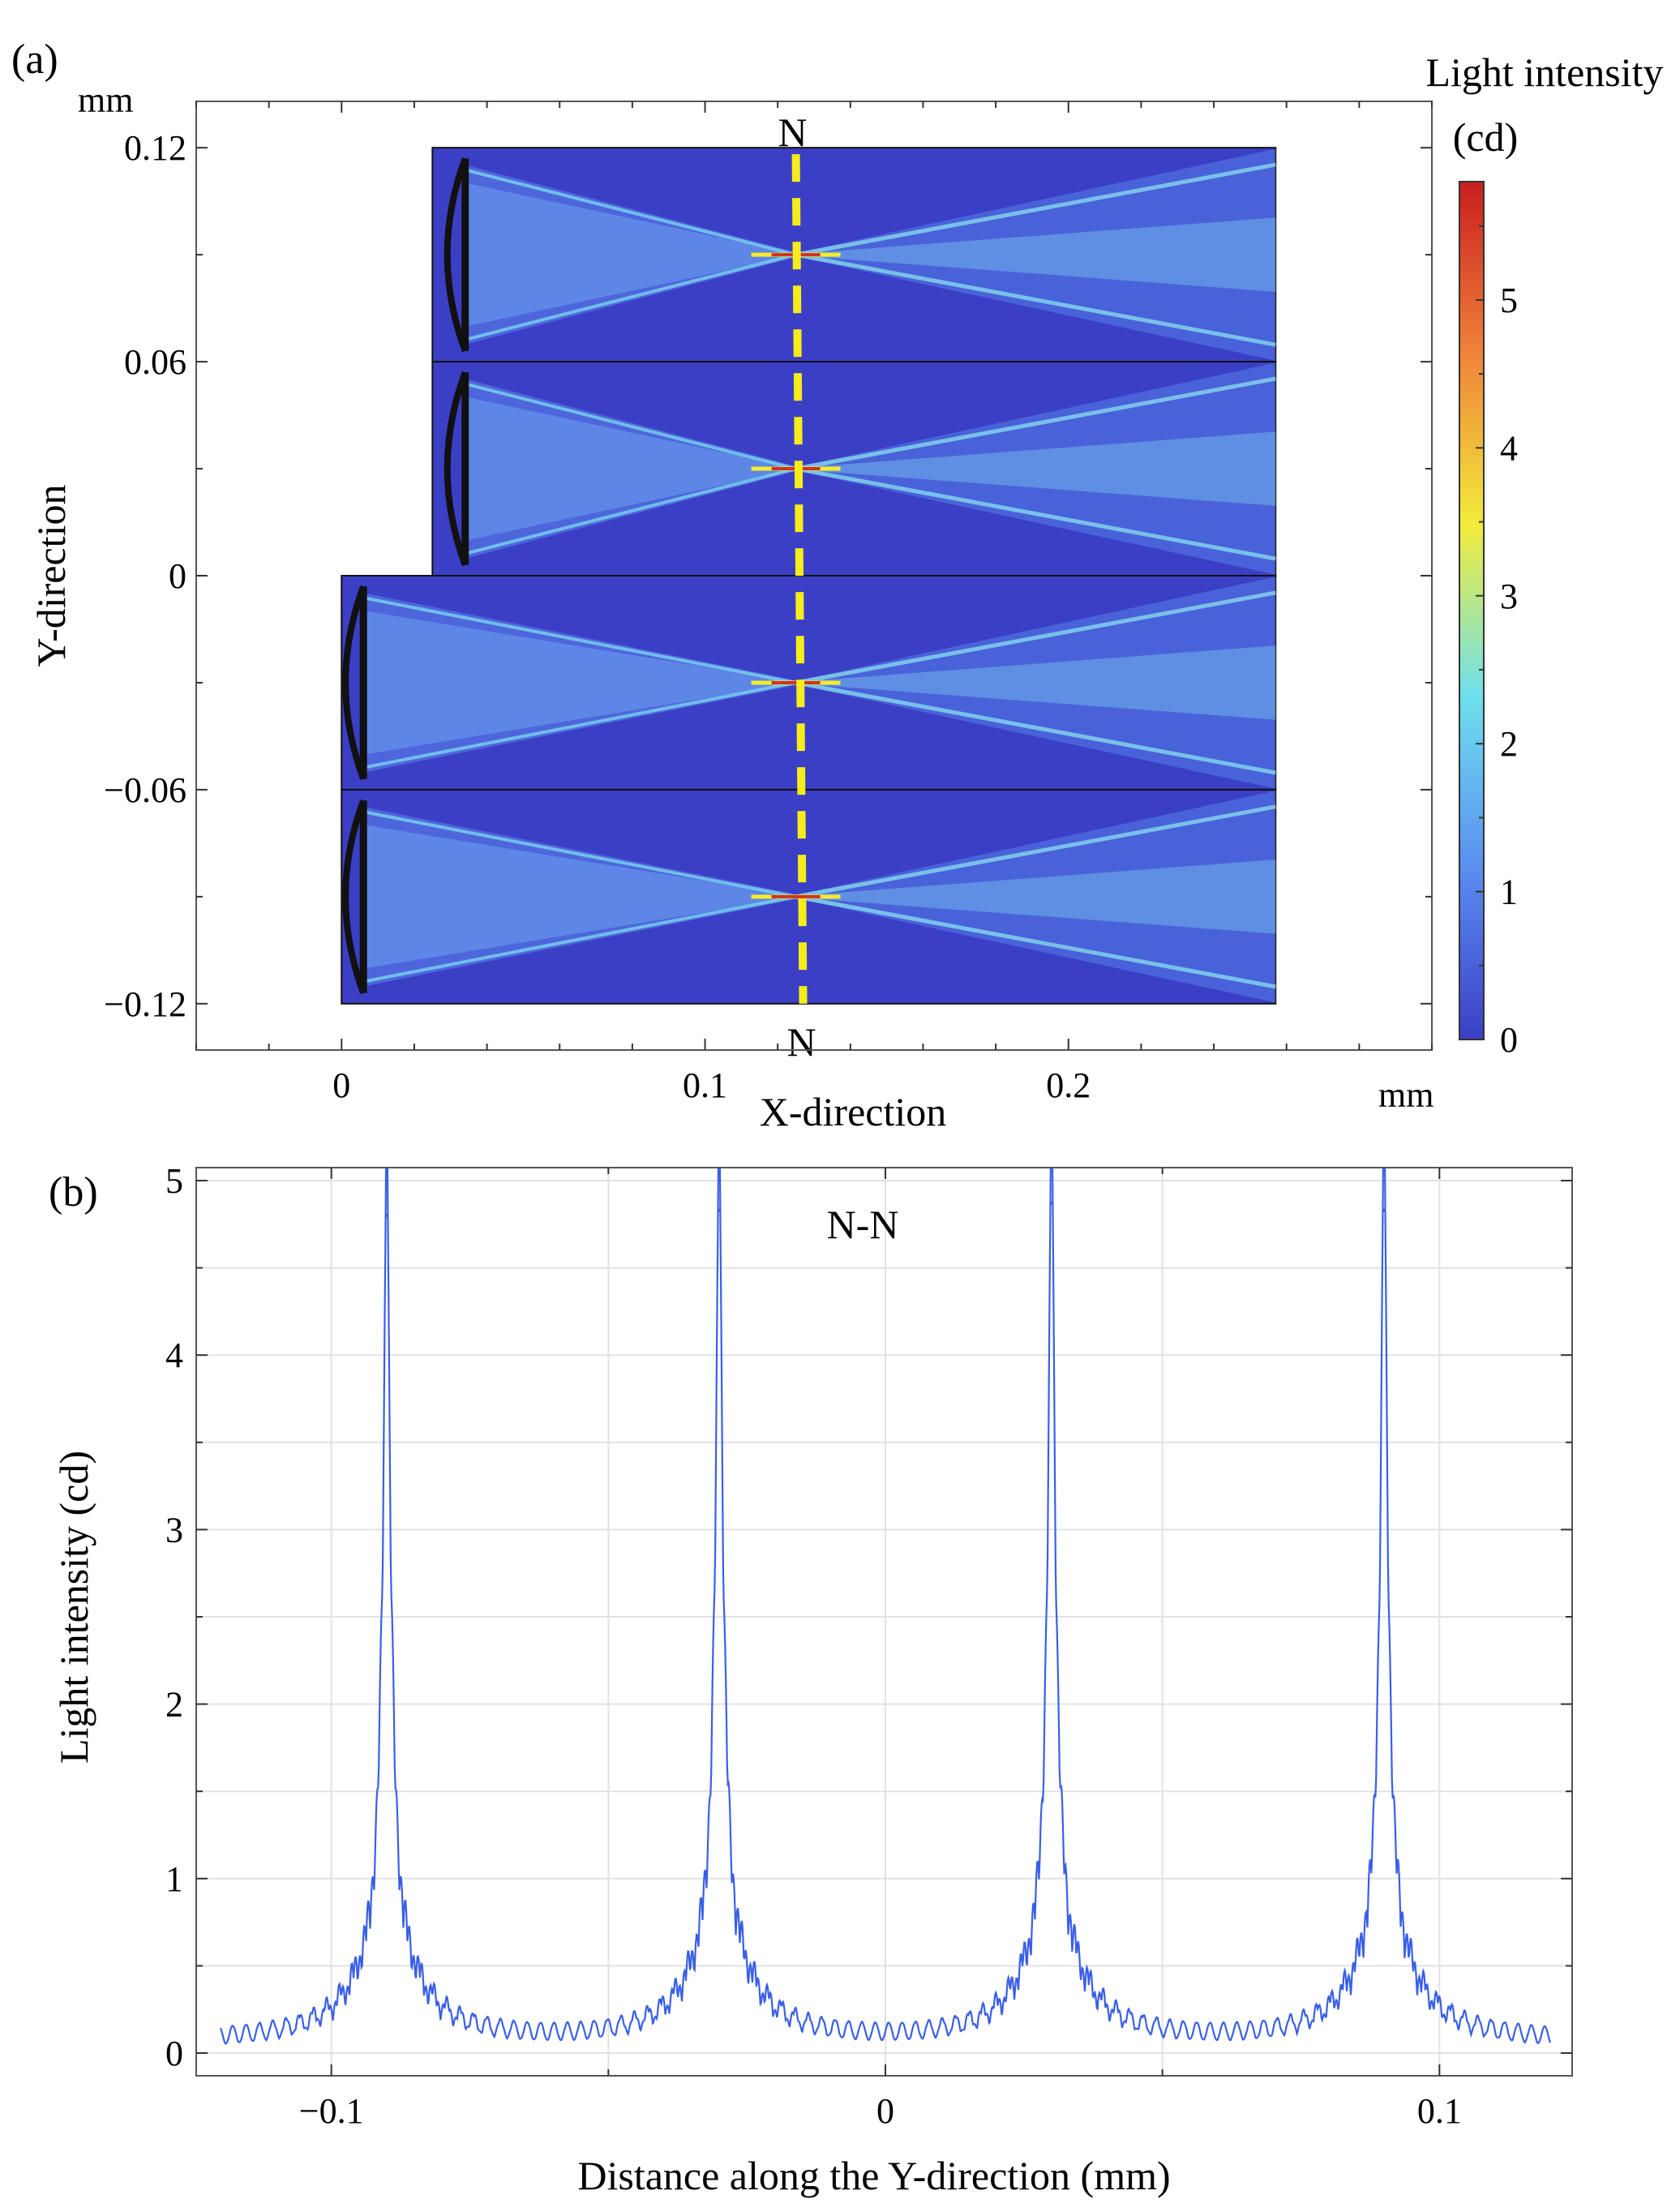  What do you see at coordinates (1509, 1040) in the screenshot?
I see `colorbar-tick-label: 0` at bounding box center [1509, 1040].